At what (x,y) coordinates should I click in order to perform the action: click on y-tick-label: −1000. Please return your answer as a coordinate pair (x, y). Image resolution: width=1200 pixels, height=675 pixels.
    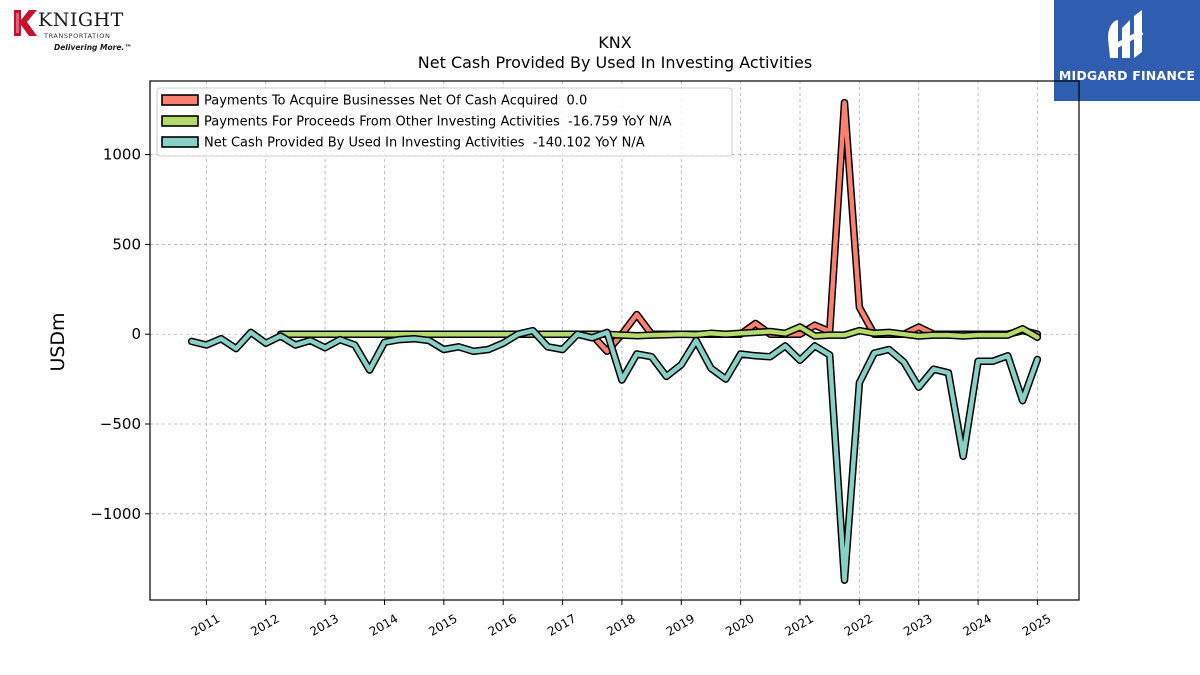
    Looking at the image, I should click on (115, 514).